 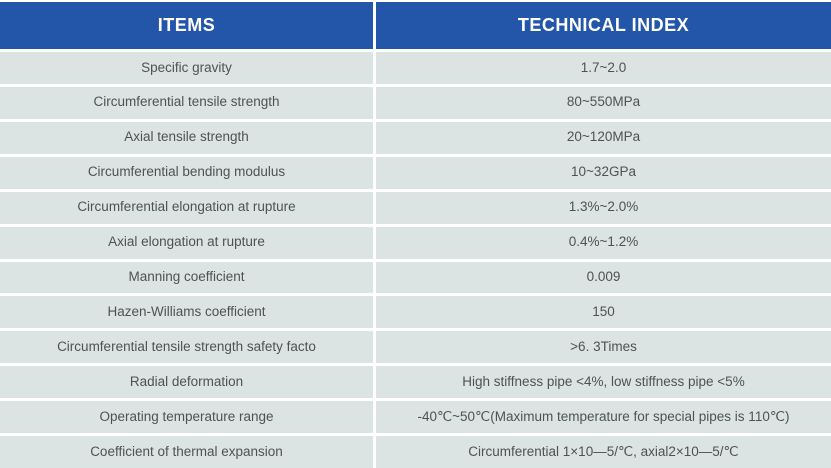 What do you see at coordinates (603, 452) in the screenshot?
I see `value-cell: Circumferential 1×10—5/℃, axial2×10—5/℃` at bounding box center [603, 452].